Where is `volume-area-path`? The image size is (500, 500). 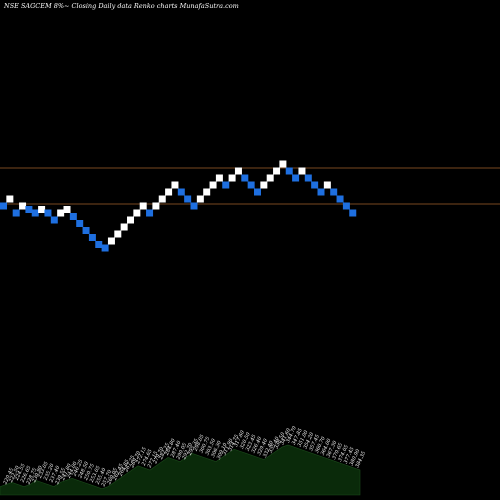
volume-area-path is located at coordinates (180, 470).